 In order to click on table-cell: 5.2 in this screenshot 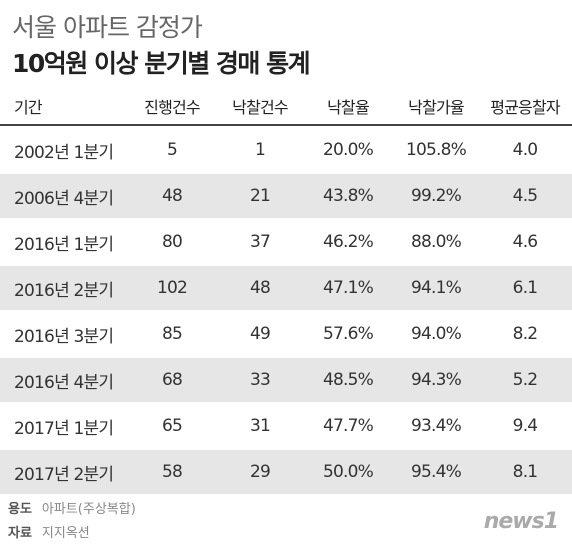, I will do `click(525, 380)`.